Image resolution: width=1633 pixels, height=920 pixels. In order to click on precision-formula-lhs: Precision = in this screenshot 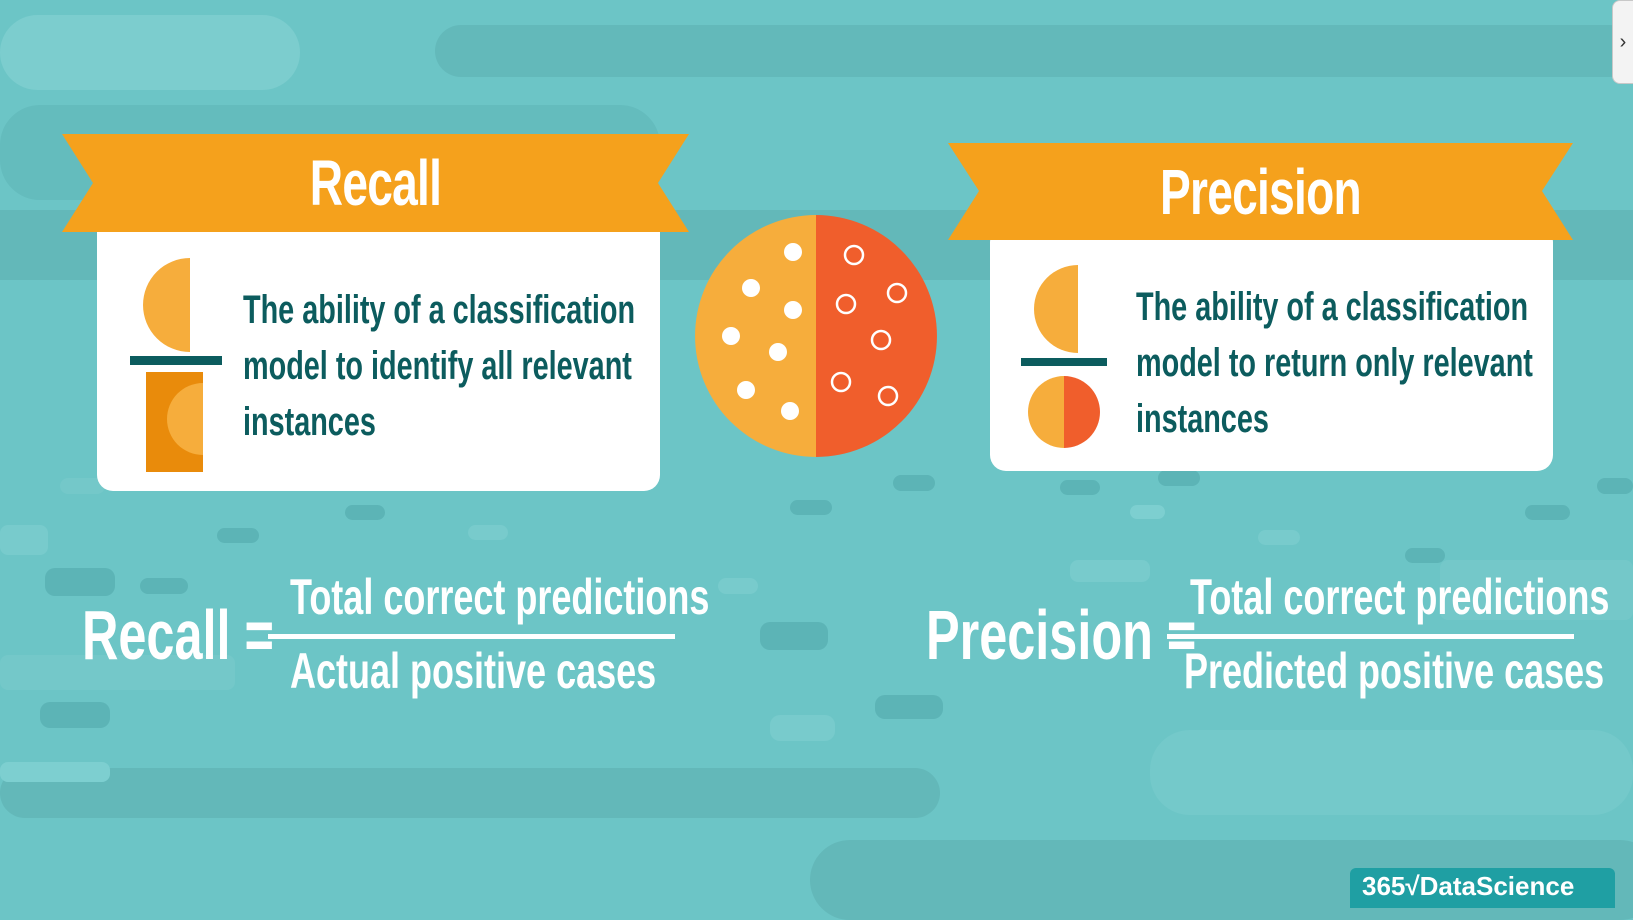, I will do `click(1061, 635)`.